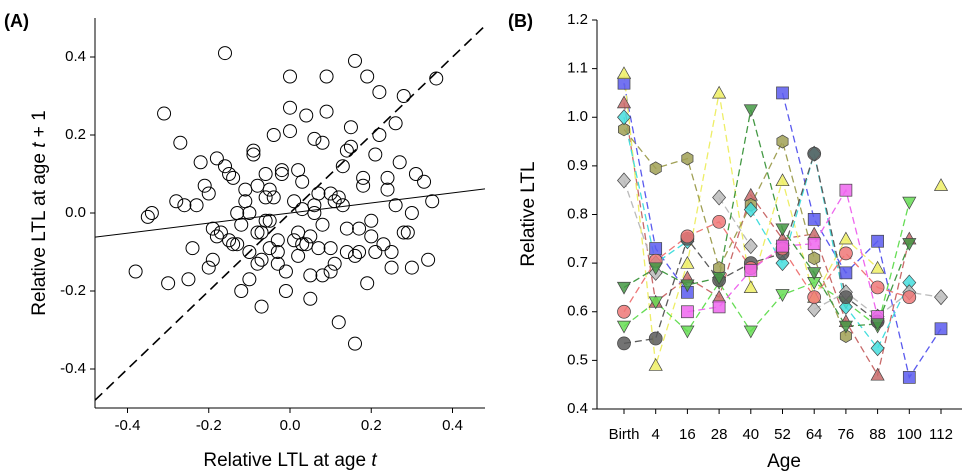  Describe the element at coordinates (577, 116) in the screenshot. I see `y-tick-label: 1.0` at that location.